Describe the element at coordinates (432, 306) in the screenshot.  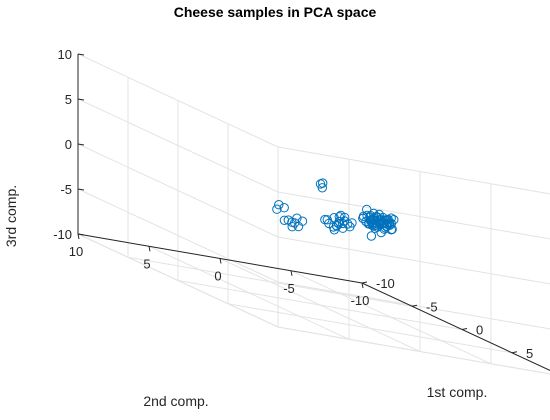
I see `x-tick-label: -5` at that location.